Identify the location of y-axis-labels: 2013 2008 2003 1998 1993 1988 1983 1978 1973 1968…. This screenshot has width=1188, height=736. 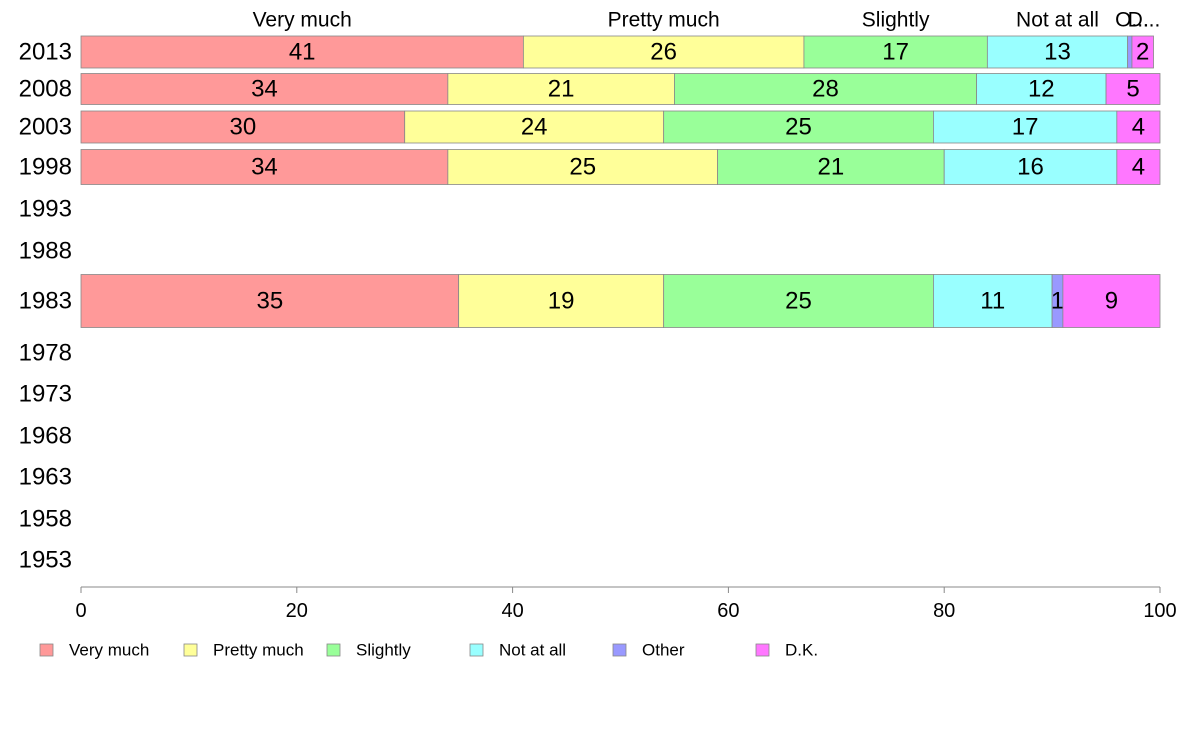
(45, 306).